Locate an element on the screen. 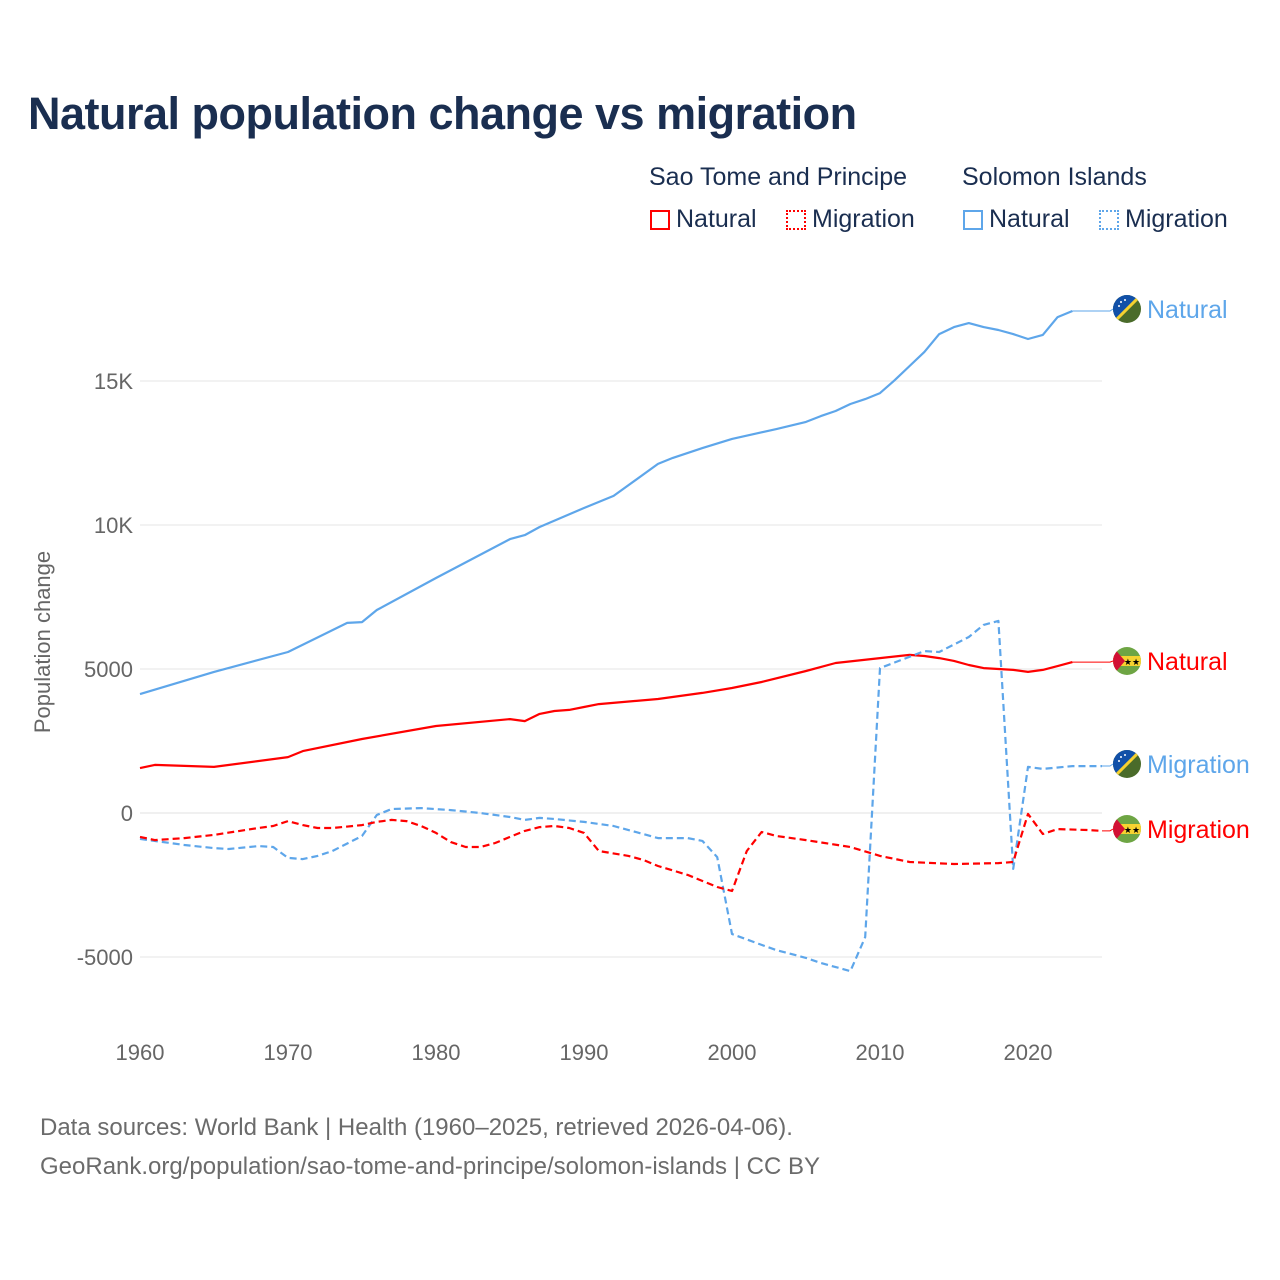 The width and height of the screenshot is (1280, 1280). legend-item-sao-migration: Migration is located at coordinates (850, 219).